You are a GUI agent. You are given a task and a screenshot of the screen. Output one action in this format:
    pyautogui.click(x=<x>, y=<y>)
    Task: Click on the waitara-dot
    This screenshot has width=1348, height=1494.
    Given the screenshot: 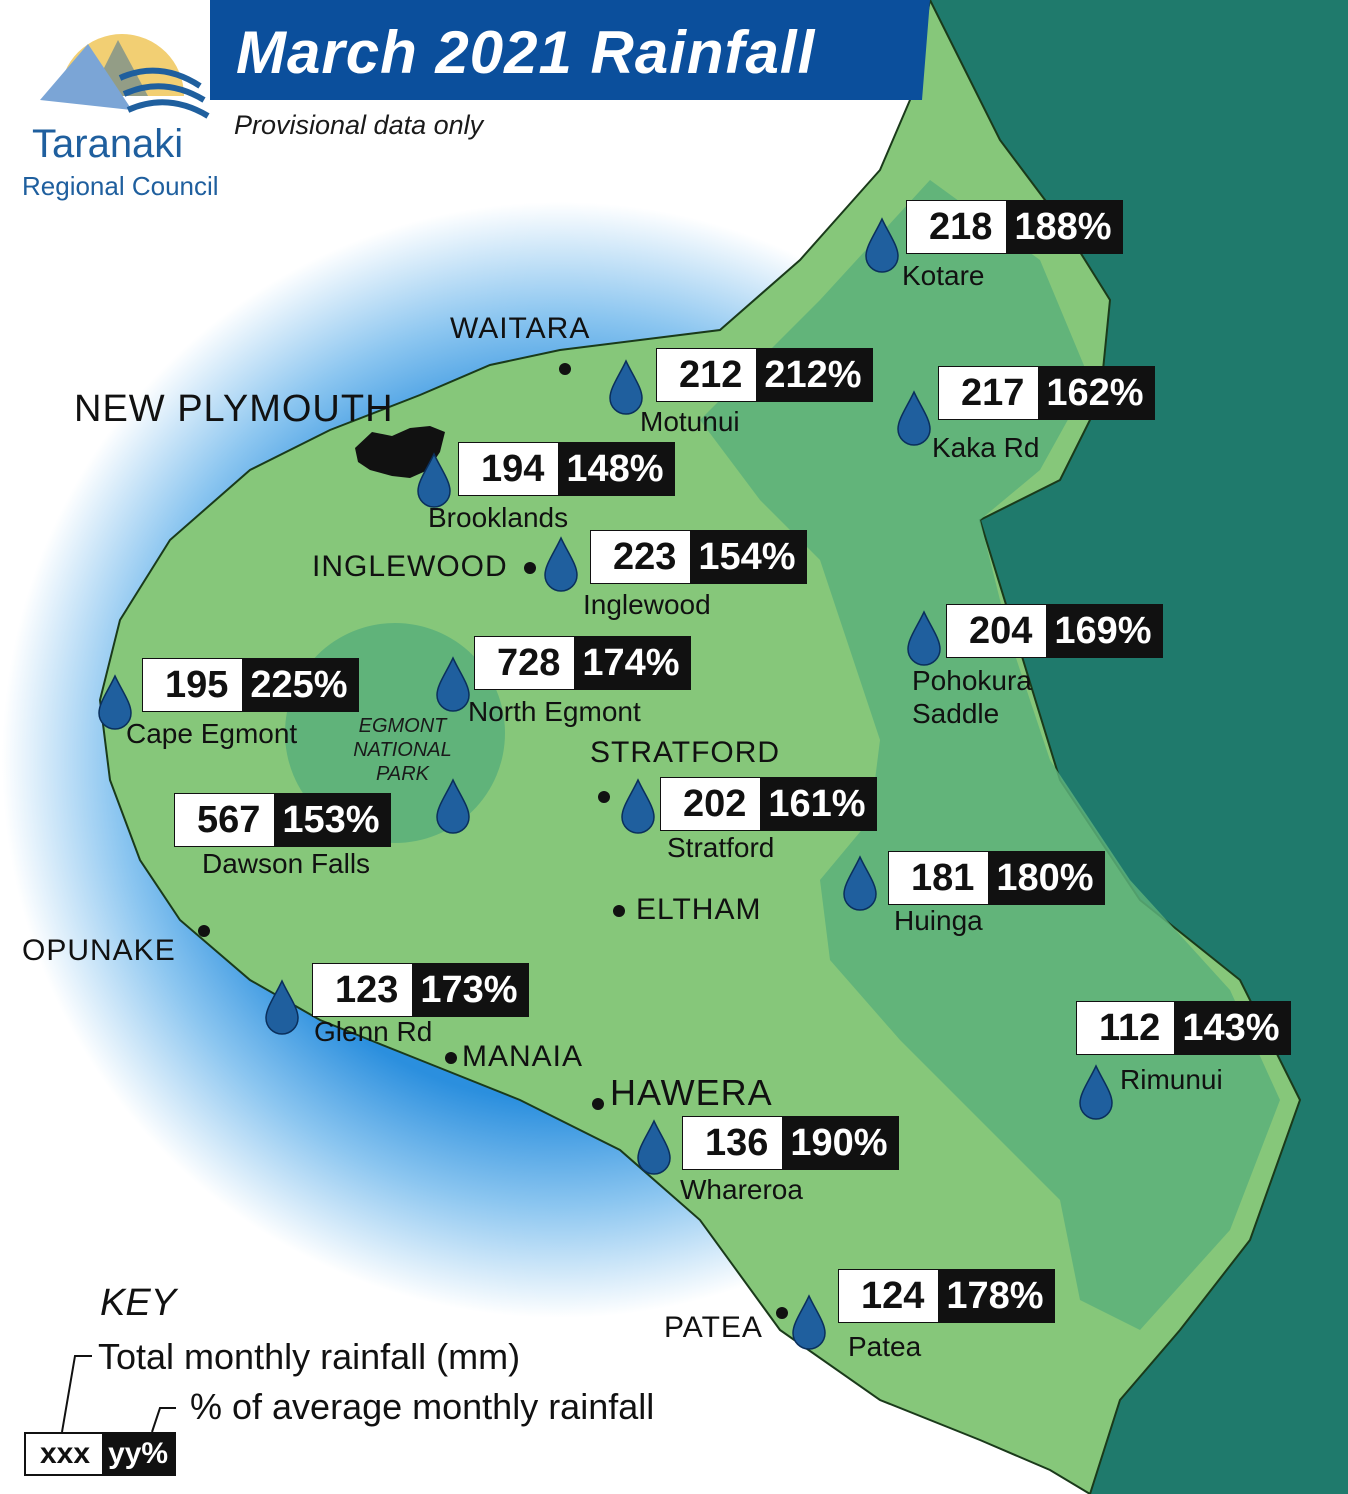 What is the action you would take?
    pyautogui.click(x=565, y=369)
    